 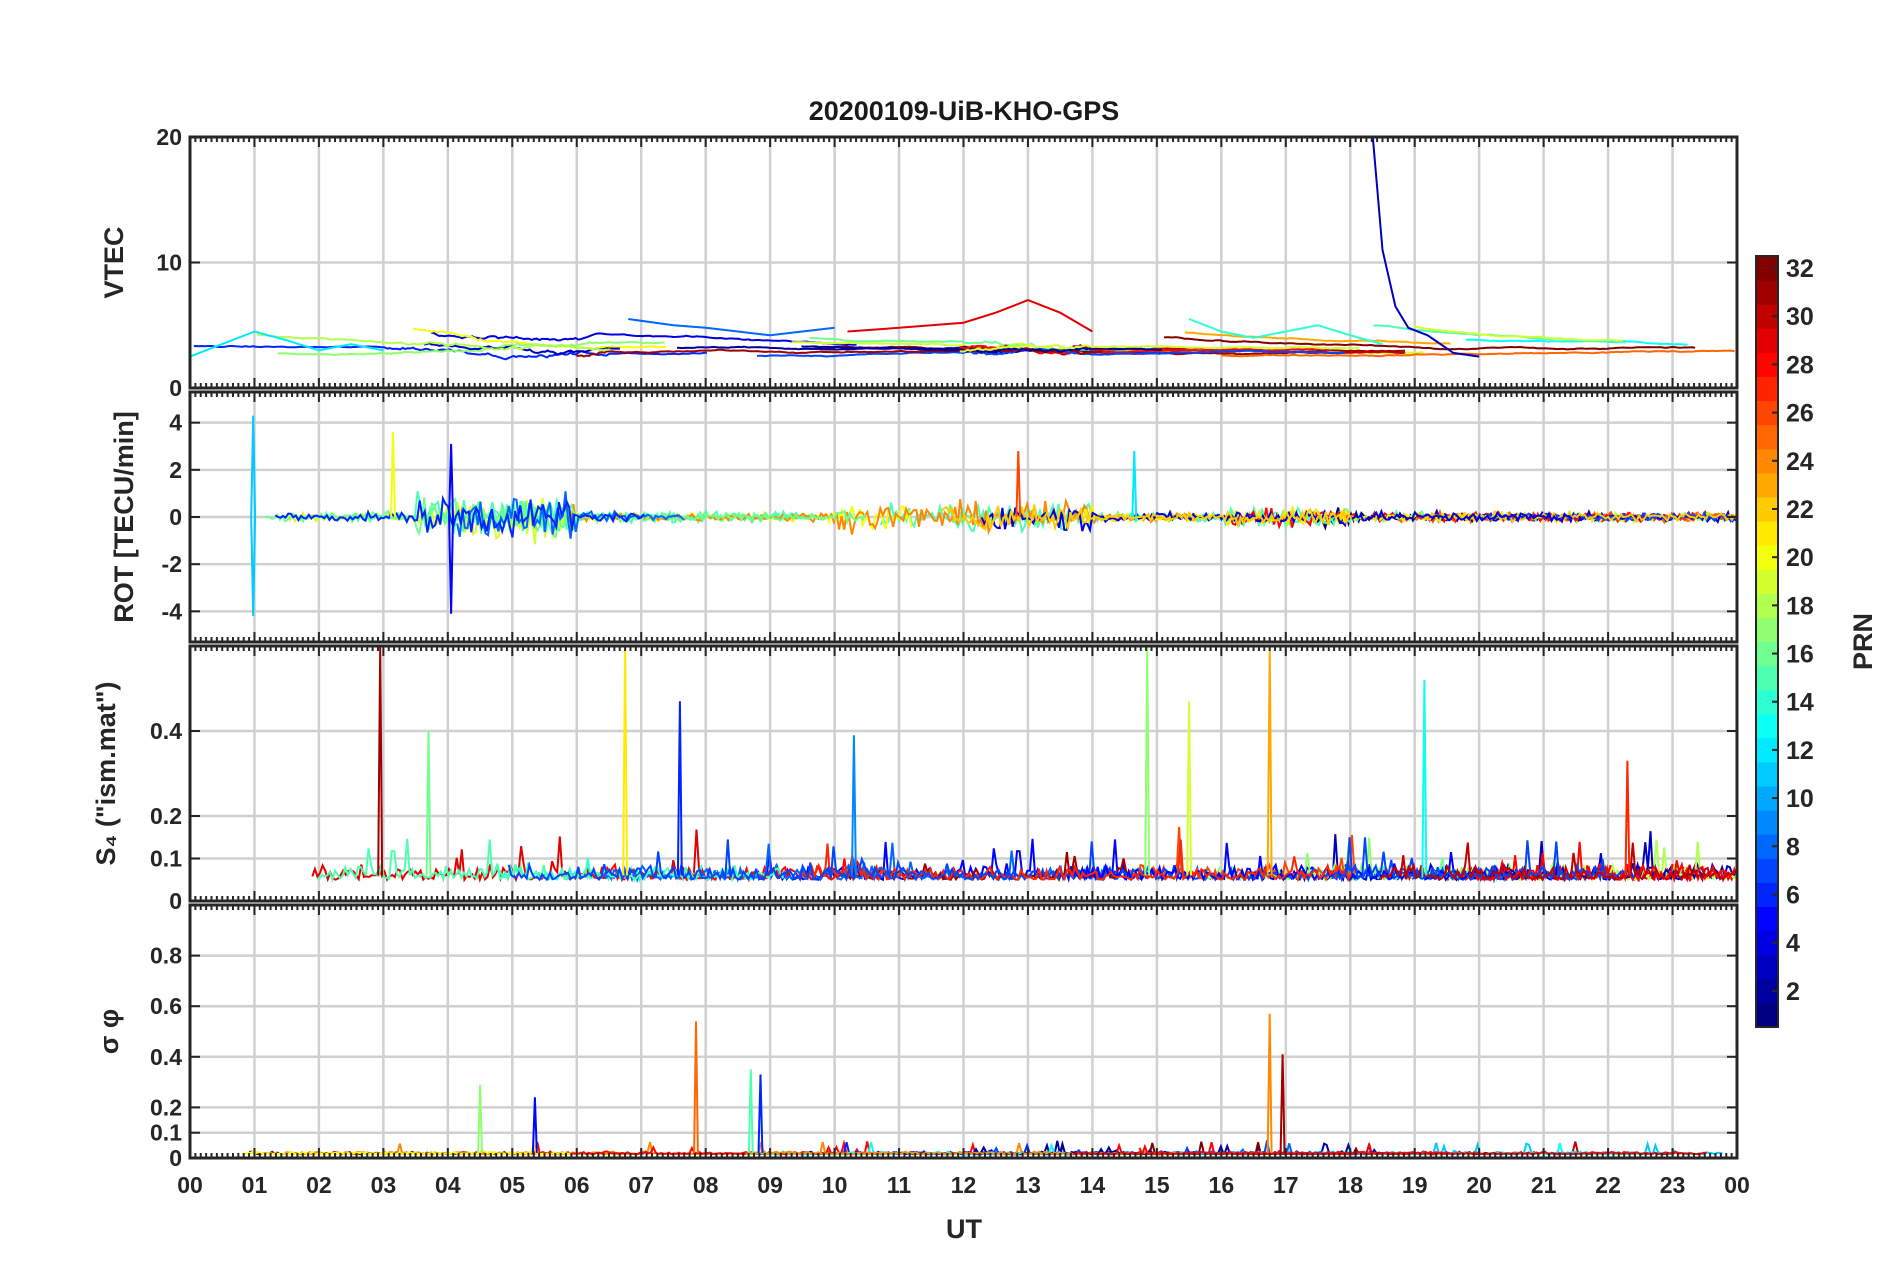 What do you see at coordinates (1286, 1185) in the screenshot?
I see `x-tick-label: 17` at bounding box center [1286, 1185].